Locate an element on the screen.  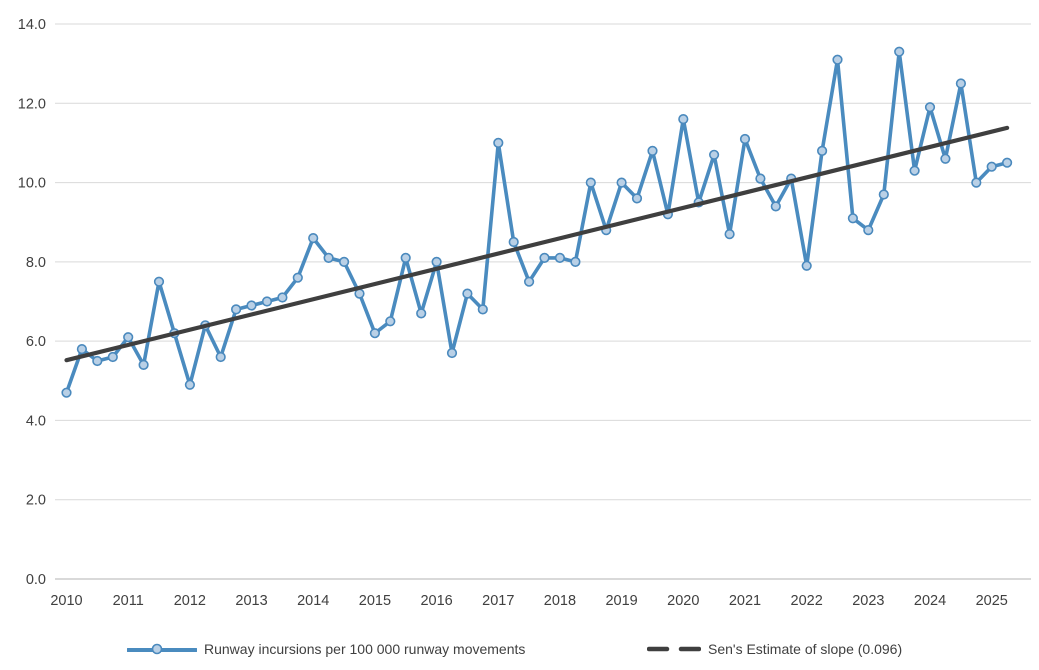
y-tick-label: 14.0 is located at coordinates (32, 25).